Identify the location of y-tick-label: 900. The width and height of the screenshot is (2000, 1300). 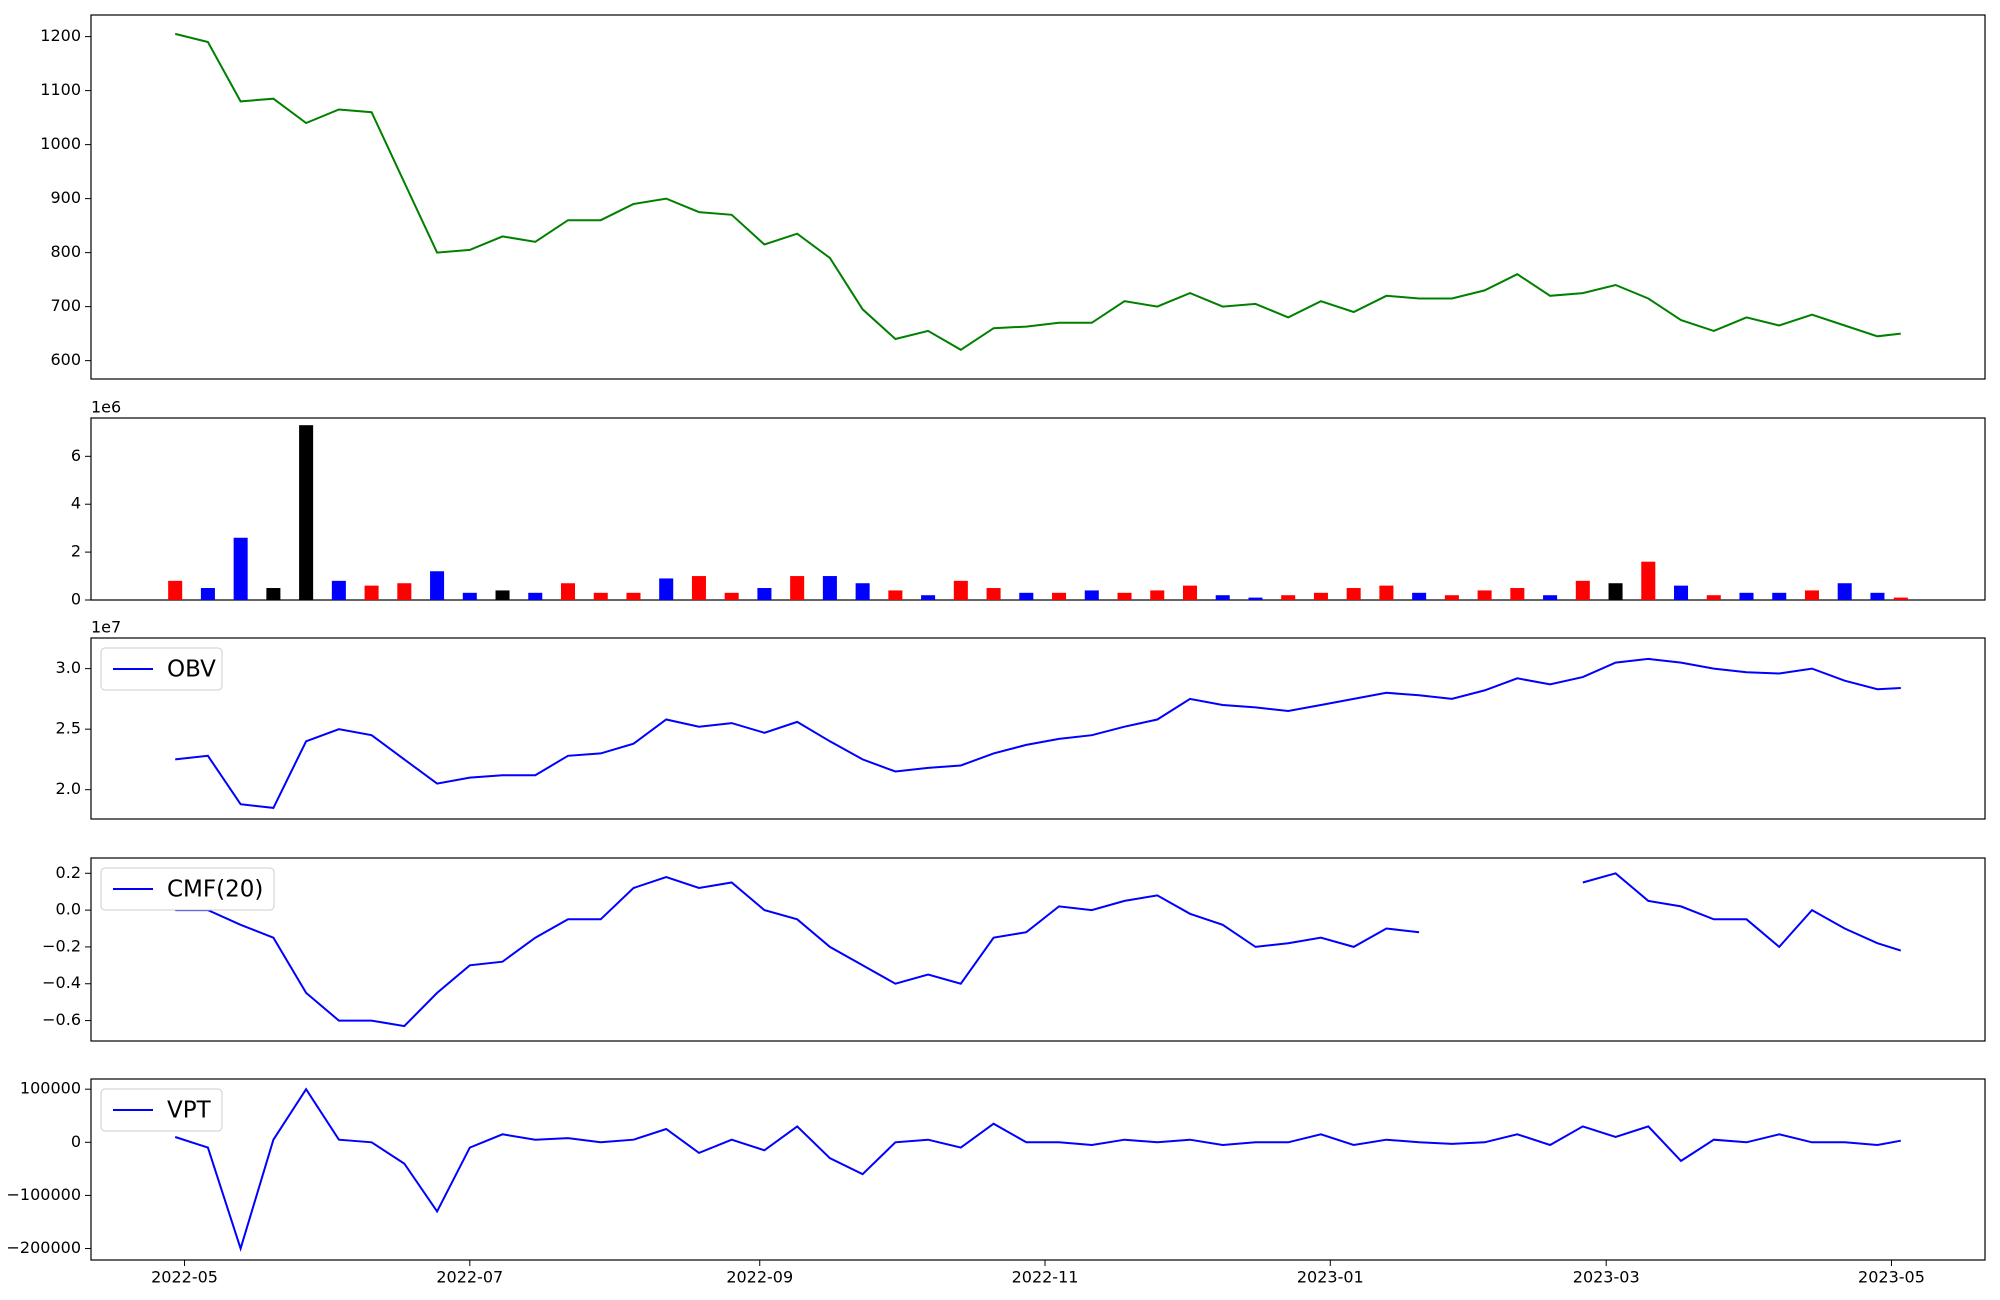
(65, 197).